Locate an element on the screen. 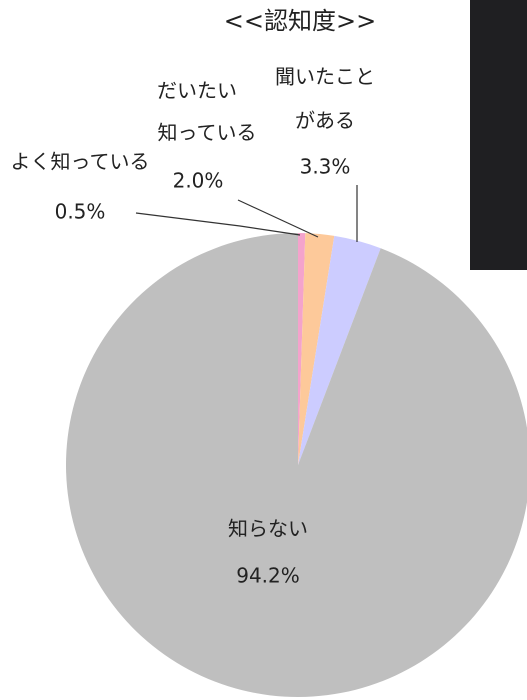 This screenshot has height=700, width=527. chart-title: <<認知度>> is located at coordinates (300, 21).